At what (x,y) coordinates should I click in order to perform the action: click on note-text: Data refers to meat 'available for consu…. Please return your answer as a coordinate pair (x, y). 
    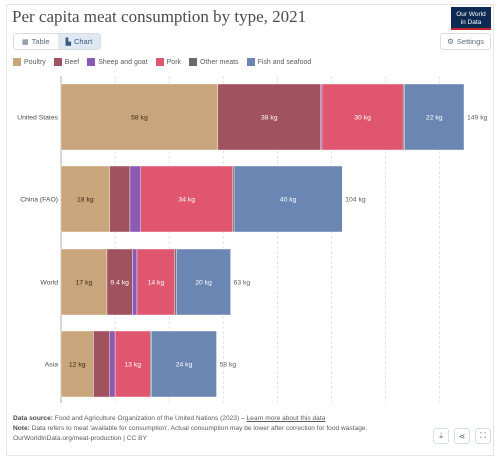
    Looking at the image, I should click on (199, 428).